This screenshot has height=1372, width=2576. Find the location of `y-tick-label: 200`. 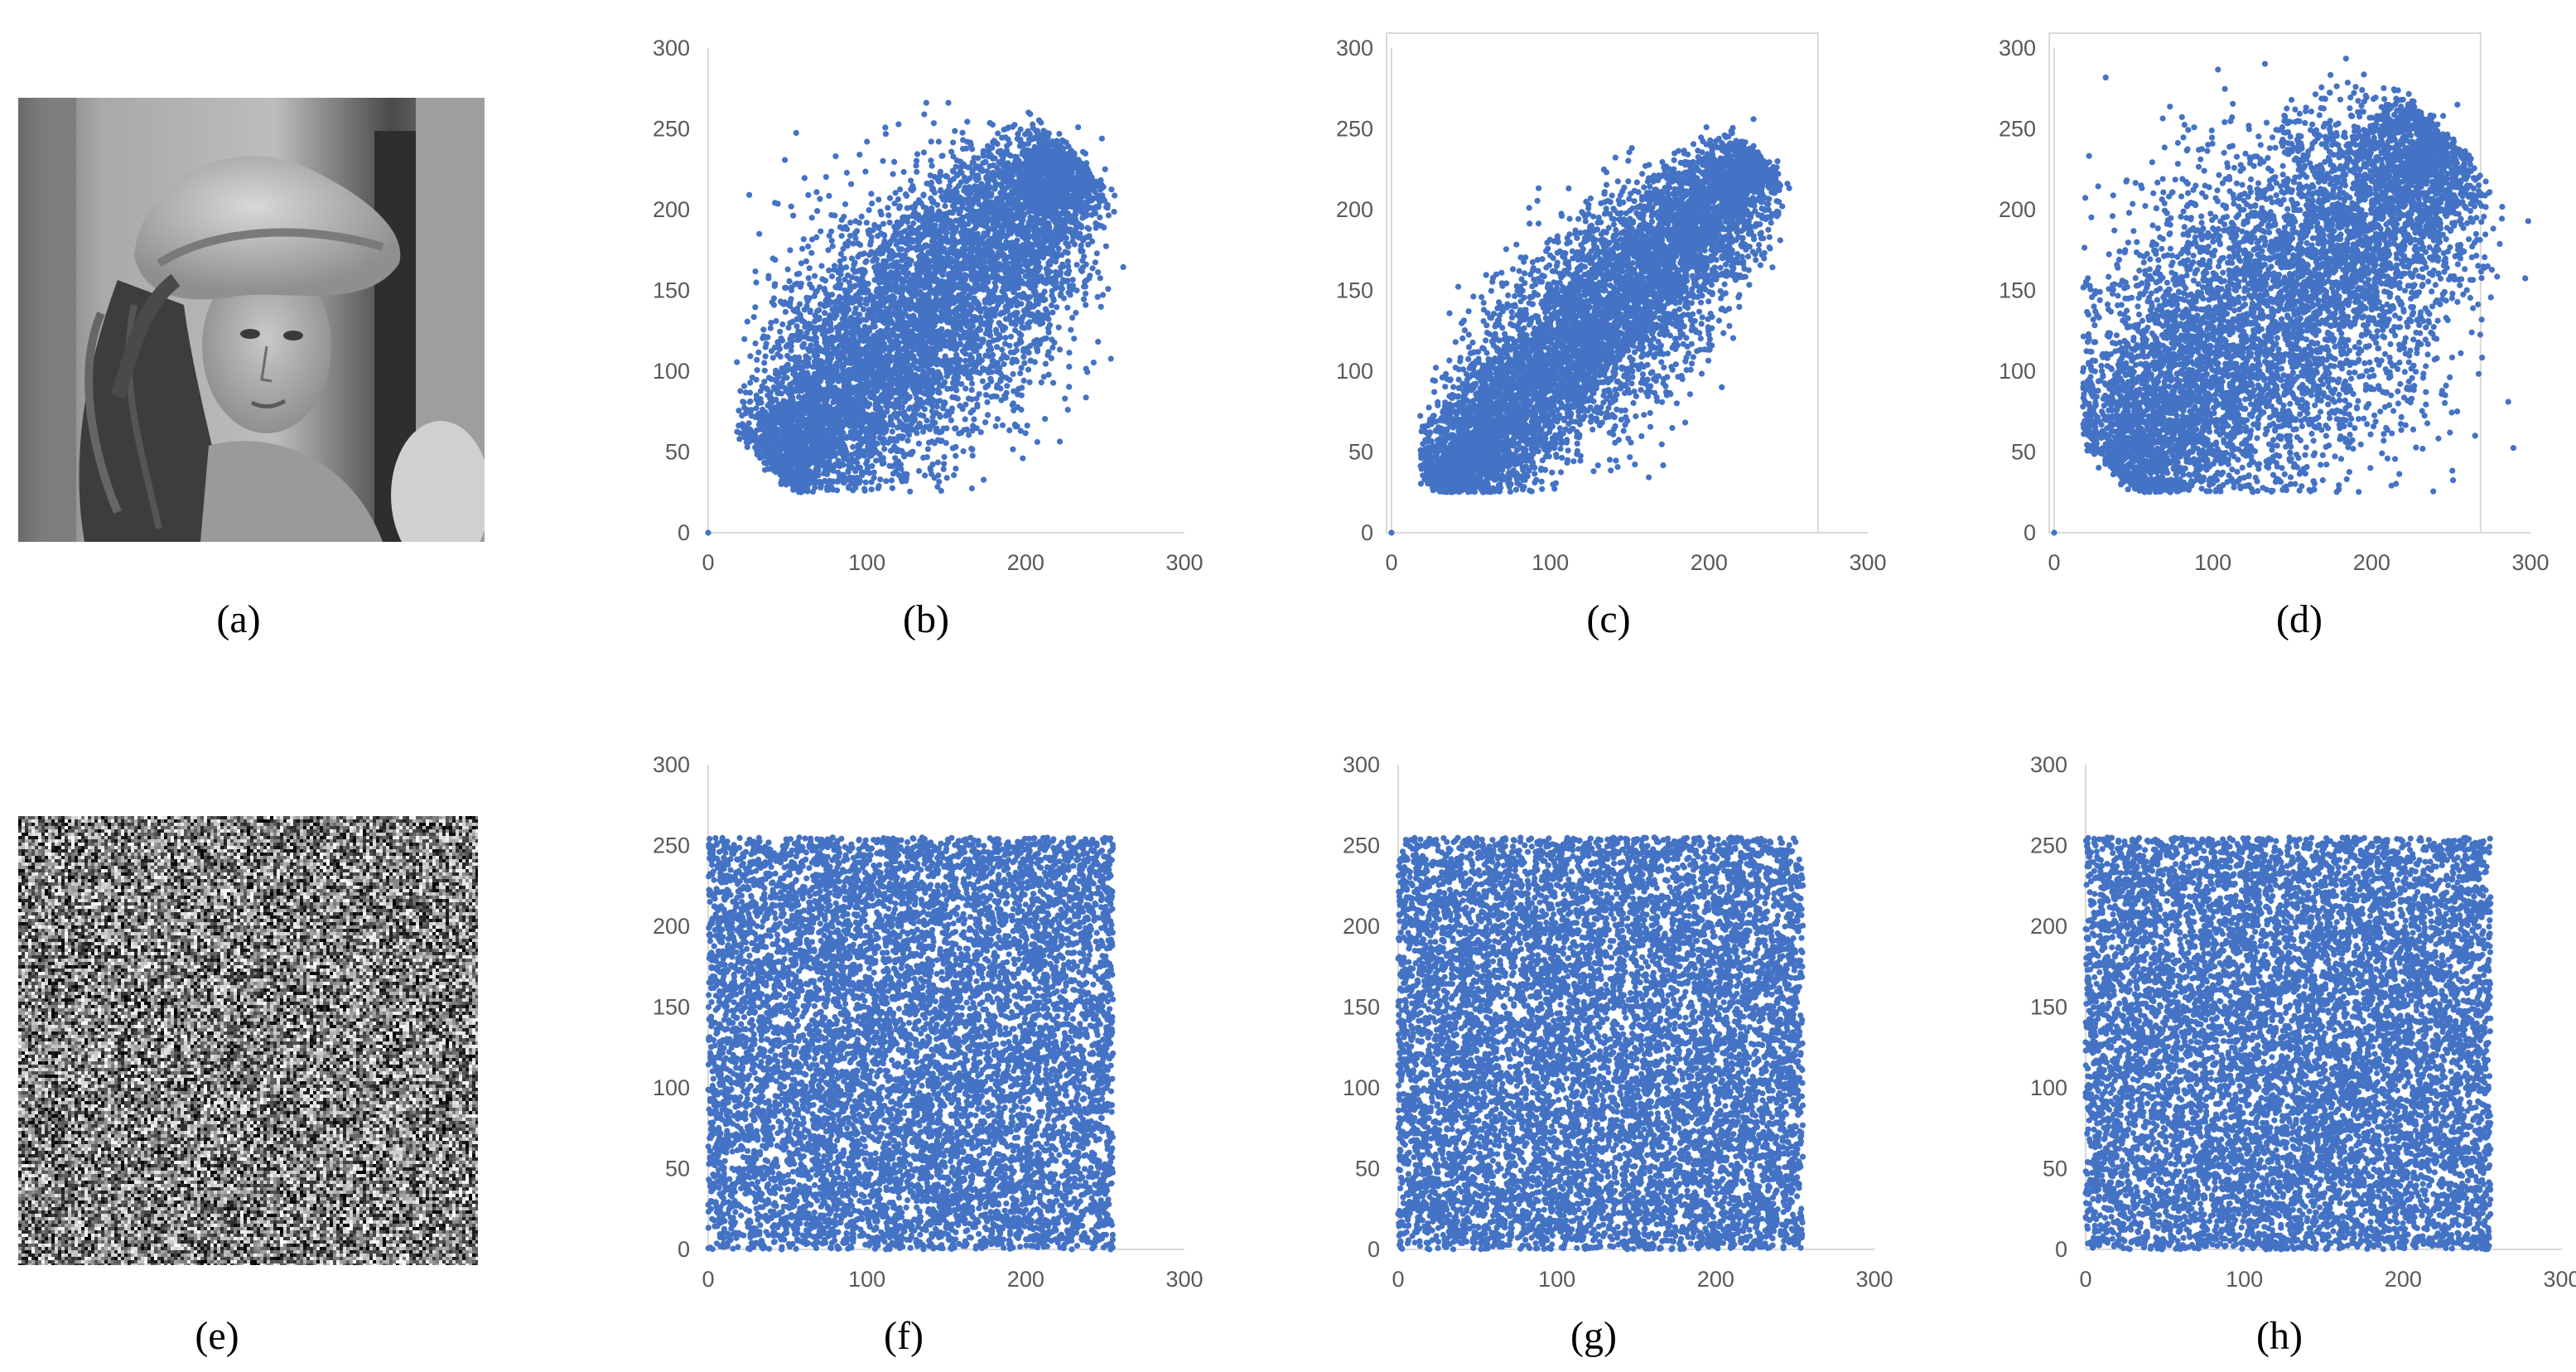

y-tick-label: 200 is located at coordinates (672, 210).